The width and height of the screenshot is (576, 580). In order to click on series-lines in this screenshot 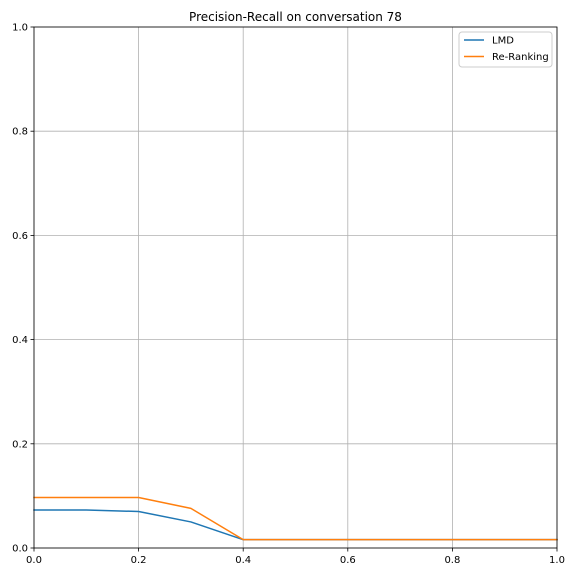, I will do `click(295, 518)`.